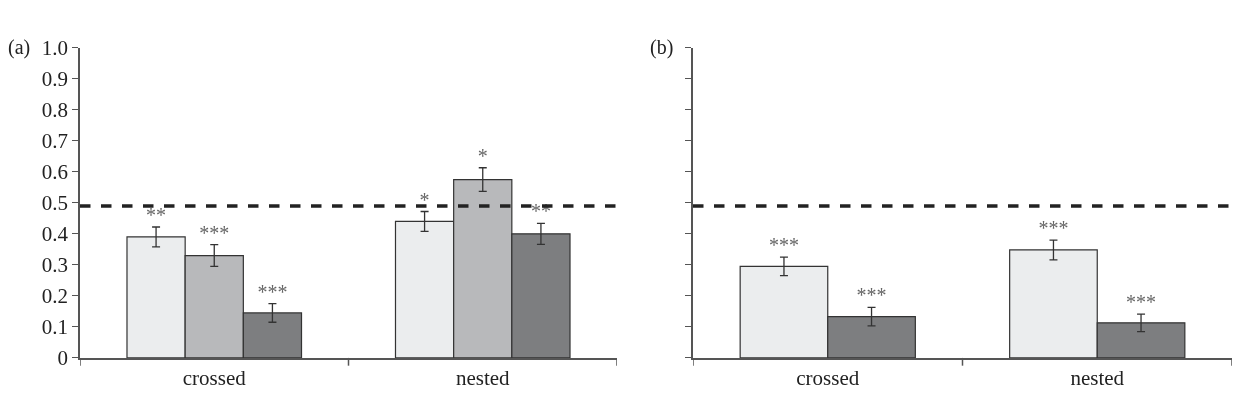 The height and width of the screenshot is (400, 1237). What do you see at coordinates (55, 203) in the screenshot?
I see `y-tick-label: 0.5` at bounding box center [55, 203].